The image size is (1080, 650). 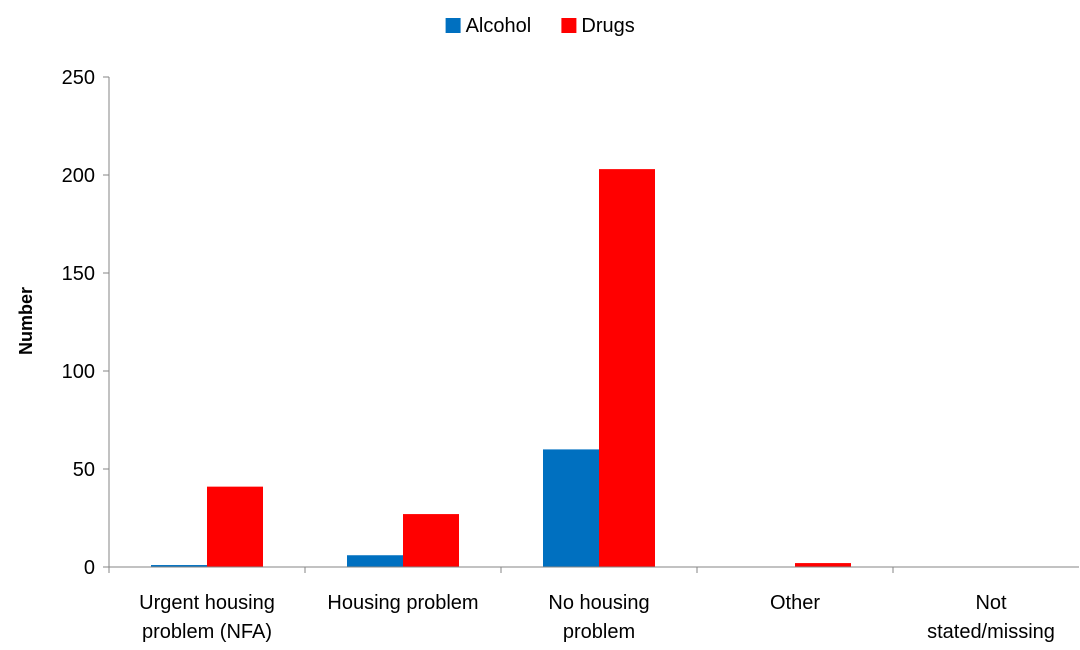 I want to click on y-tick-label: 50, so click(x=84, y=470).